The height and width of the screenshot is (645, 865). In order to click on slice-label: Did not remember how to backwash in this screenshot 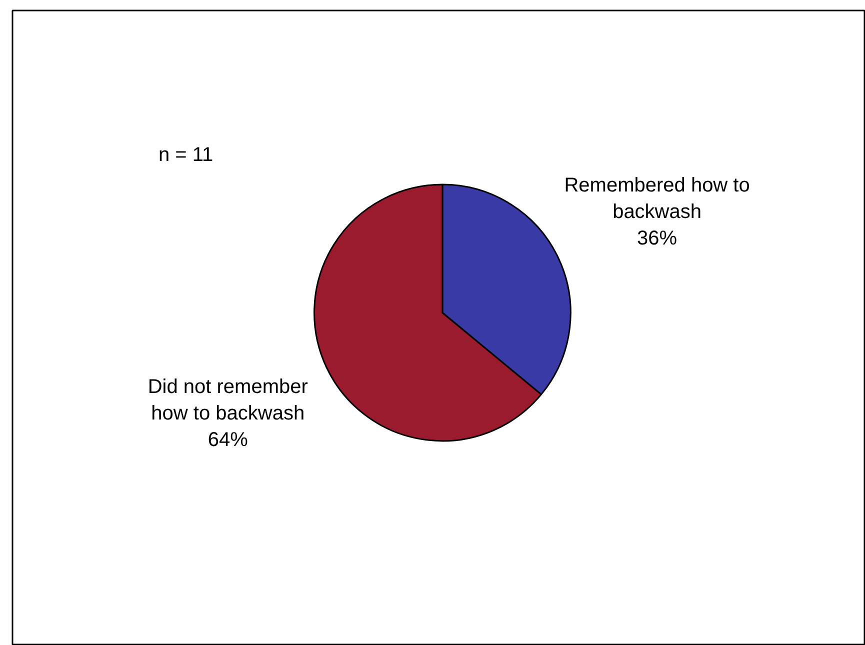, I will do `click(228, 400)`.